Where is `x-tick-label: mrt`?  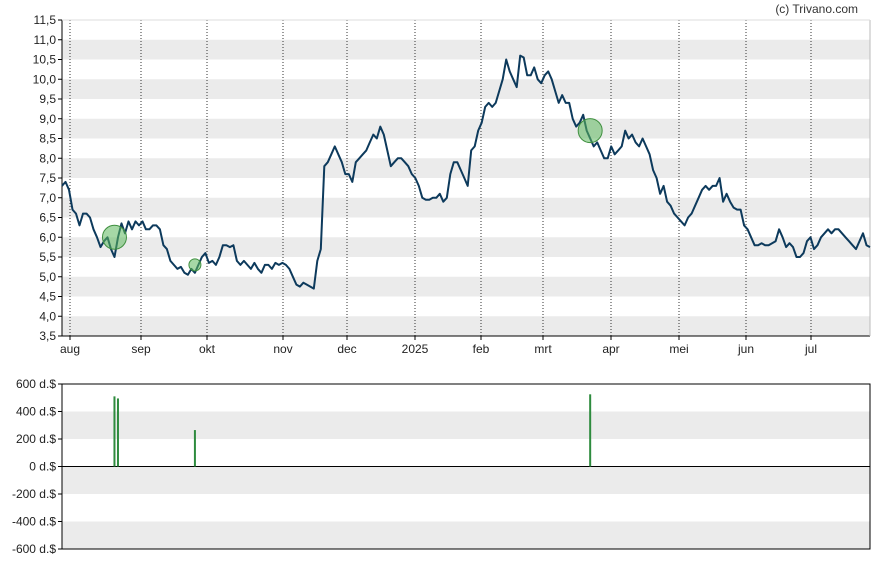
x-tick-label: mrt is located at coordinates (543, 349).